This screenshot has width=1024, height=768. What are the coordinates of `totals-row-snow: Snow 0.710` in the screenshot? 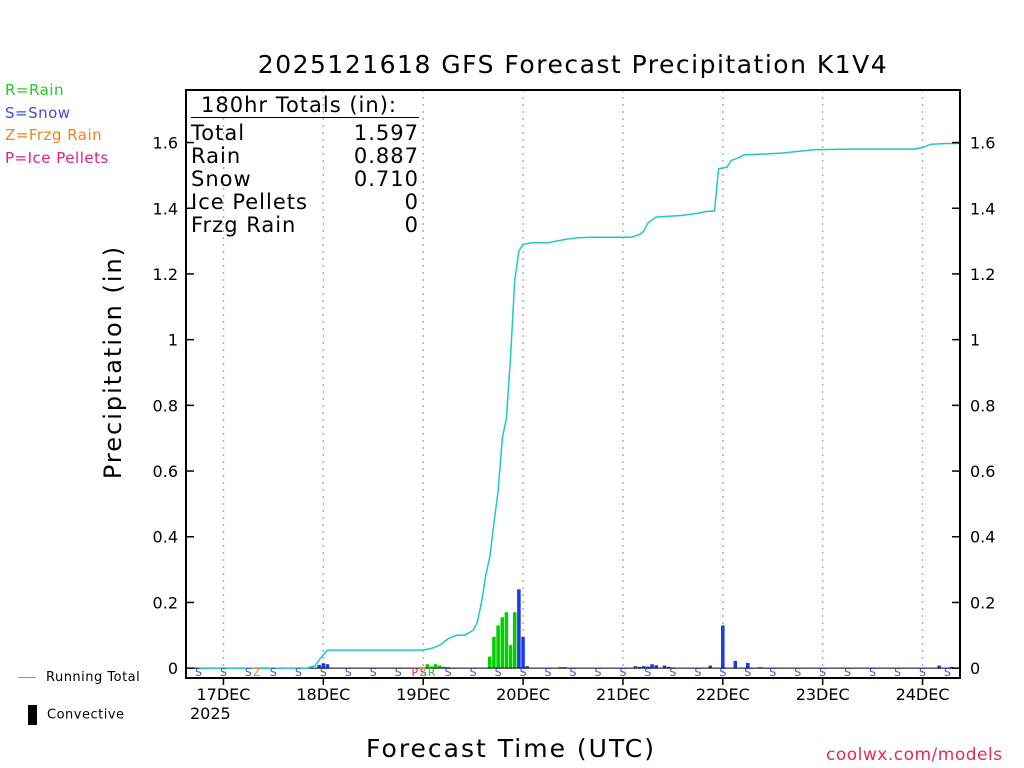 It's located at (305, 179).